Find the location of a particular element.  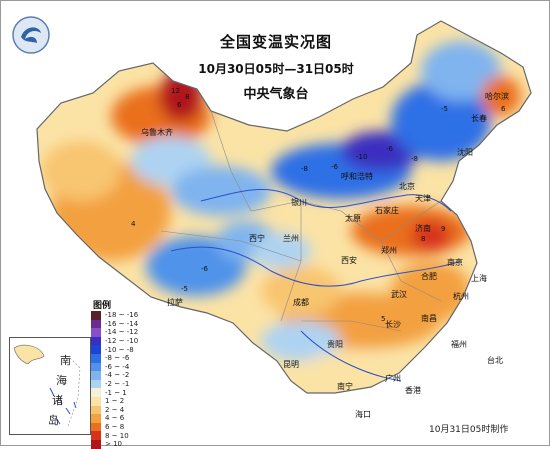

city-label-hohhot: 呼和浩特 is located at coordinates (357, 176).